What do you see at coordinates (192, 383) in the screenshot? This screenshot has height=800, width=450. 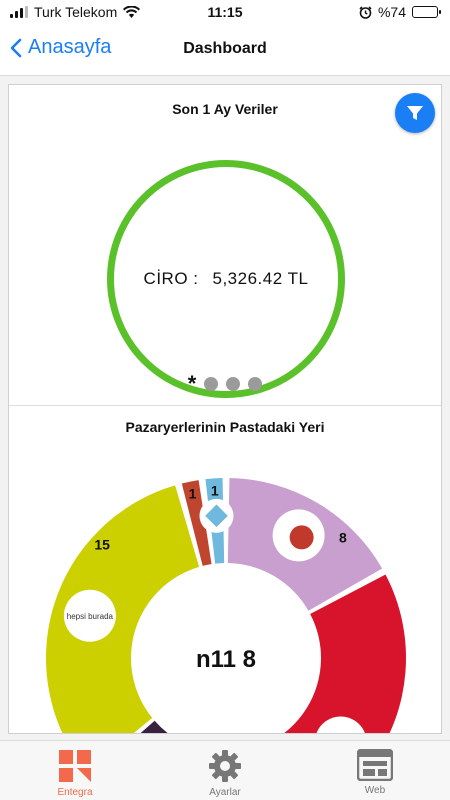 I see `active-page-marker: *` at bounding box center [192, 383].